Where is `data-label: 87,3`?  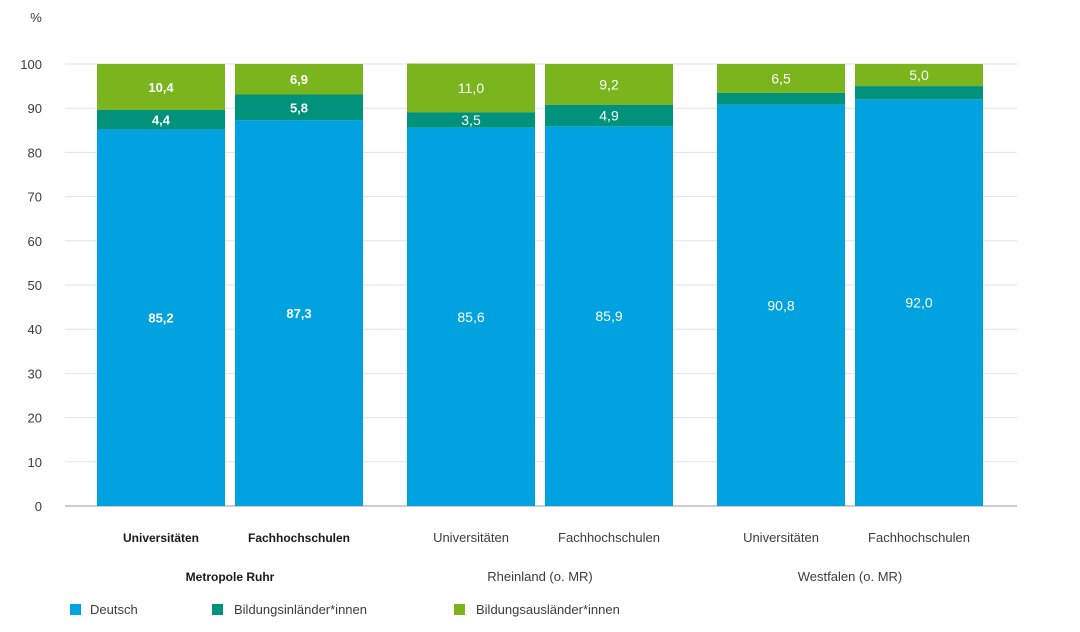 data-label: 87,3 is located at coordinates (298, 313).